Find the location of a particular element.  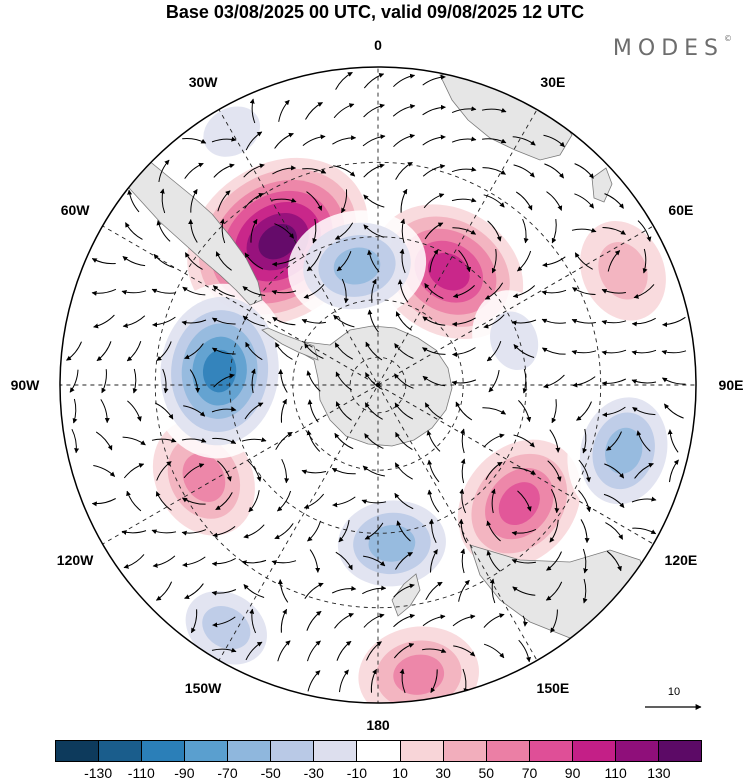

colorbar-tick: -90 is located at coordinates (184, 773).